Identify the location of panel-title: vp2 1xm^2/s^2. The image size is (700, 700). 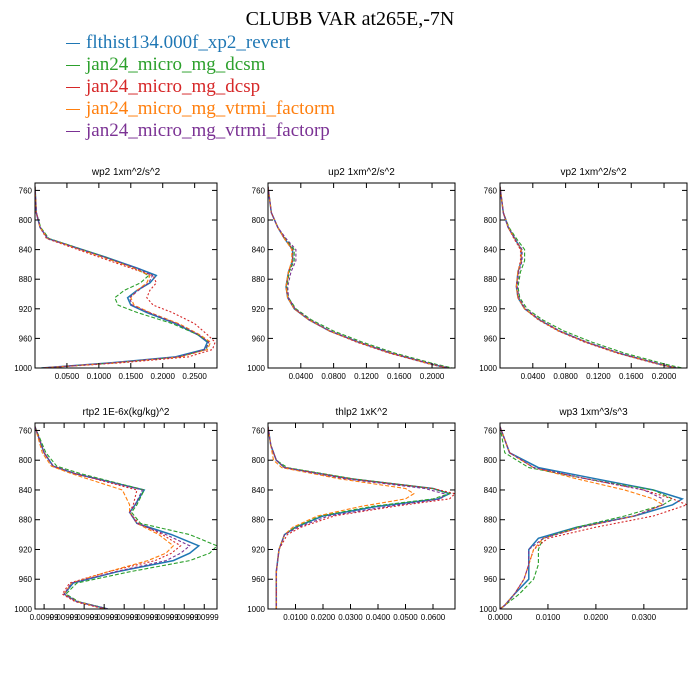
(593, 172).